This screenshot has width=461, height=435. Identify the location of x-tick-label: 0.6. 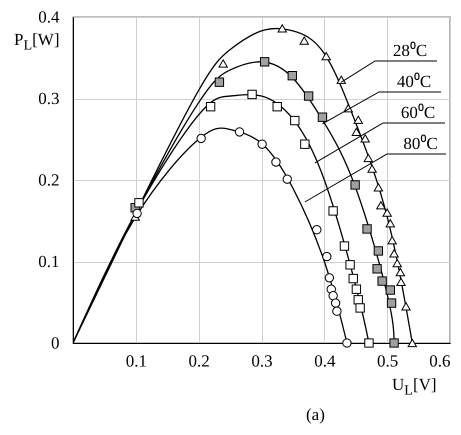
(439, 361).